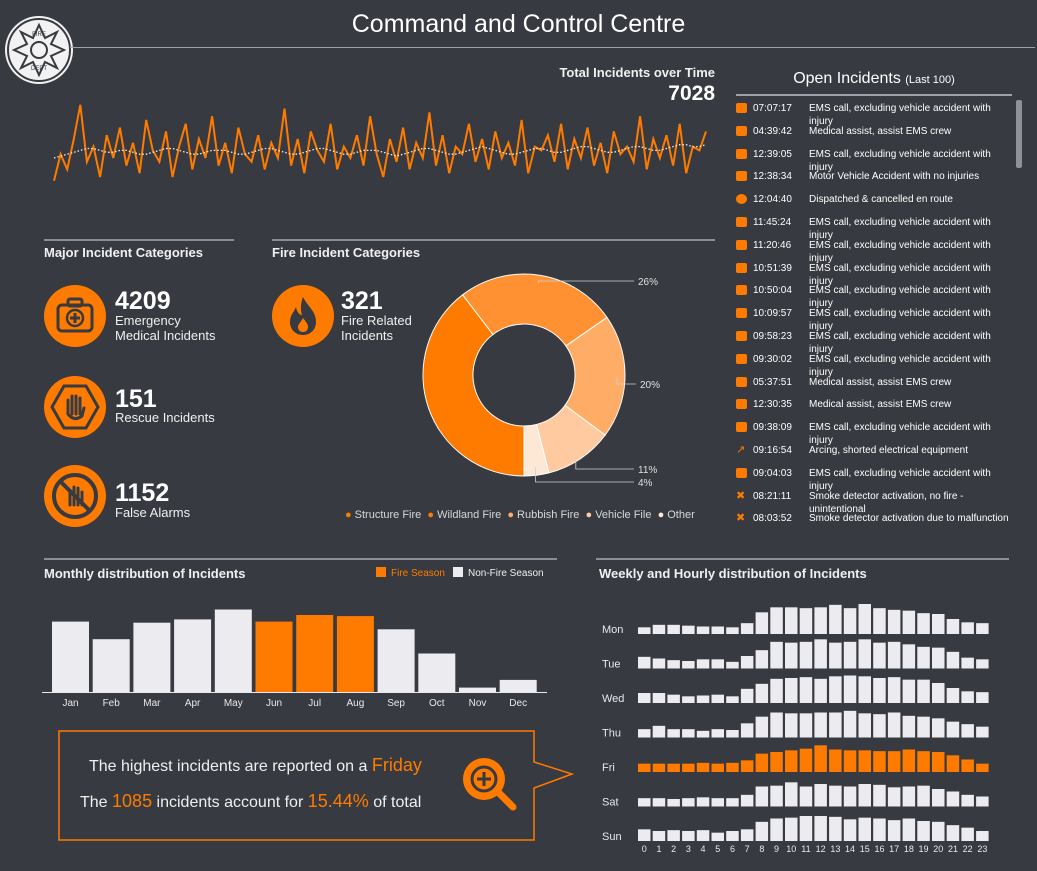 This screenshot has height=871, width=1037. What do you see at coordinates (165, 417) in the screenshot?
I see `rescue-label: Rescue Incidents` at bounding box center [165, 417].